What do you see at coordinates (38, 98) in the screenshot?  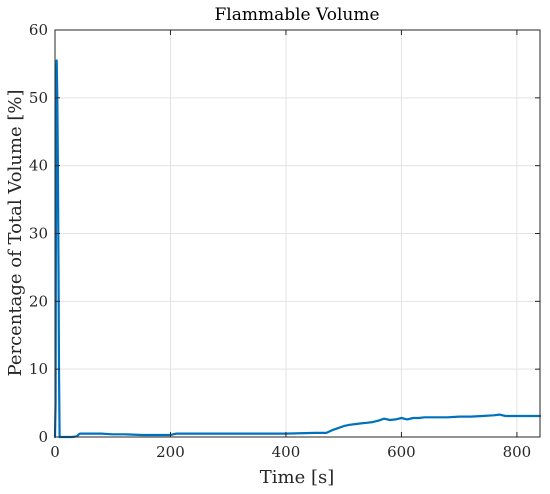 I see `y-tick-label: 50` at bounding box center [38, 98].